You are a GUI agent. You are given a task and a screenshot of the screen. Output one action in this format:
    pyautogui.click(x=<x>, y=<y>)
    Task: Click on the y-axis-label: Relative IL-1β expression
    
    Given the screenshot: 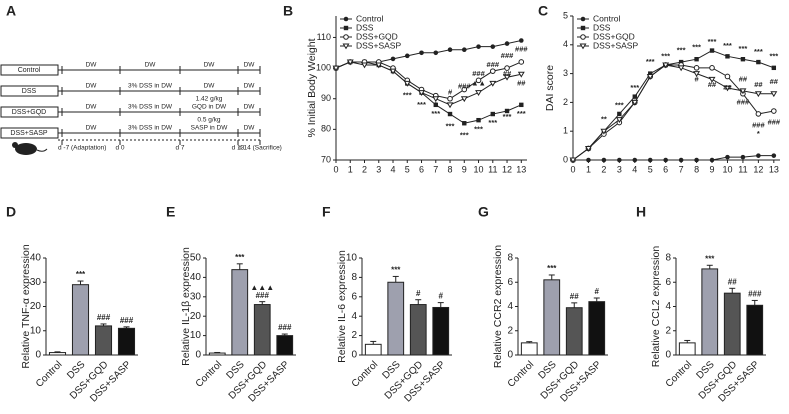 What is the action you would take?
    pyautogui.click(x=186, y=306)
    